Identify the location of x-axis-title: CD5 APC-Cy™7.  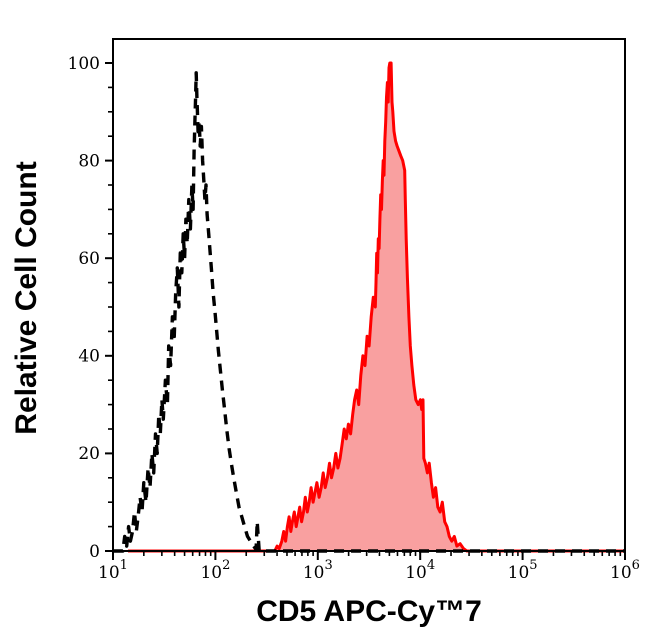
(369, 611).